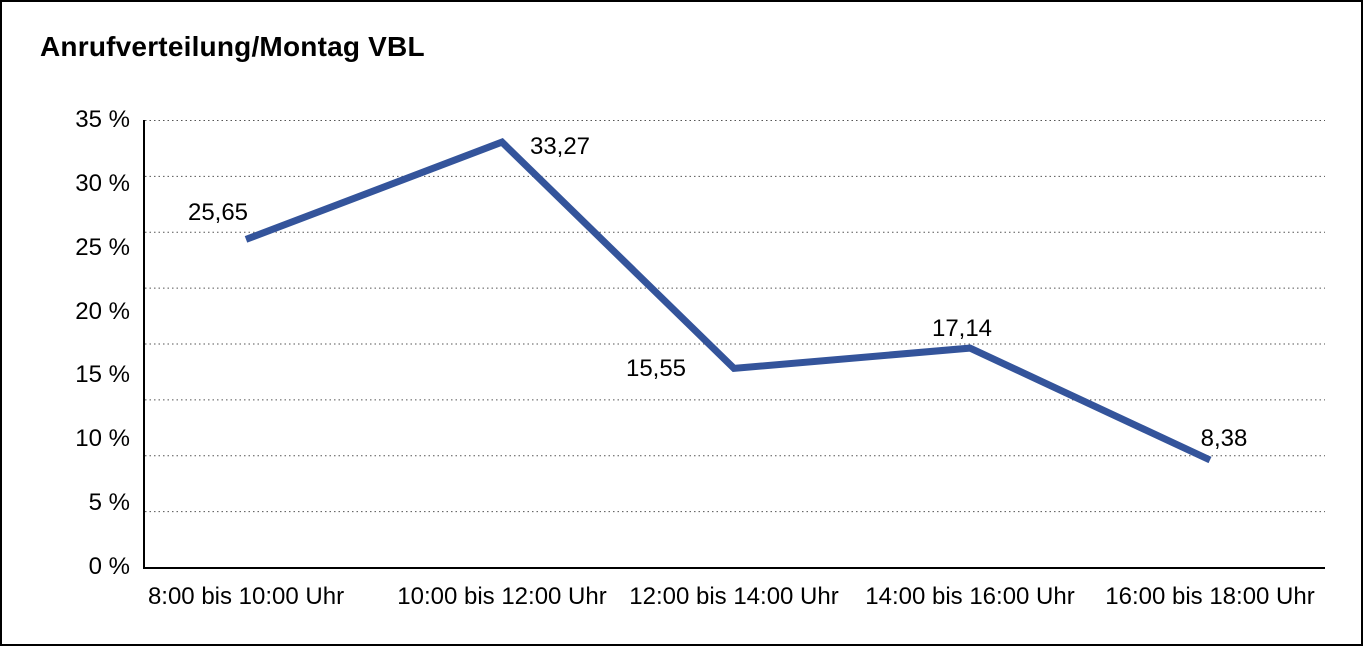  I want to click on x-axis-label: 8:00 bis 10:00 Uhr, so click(246, 596).